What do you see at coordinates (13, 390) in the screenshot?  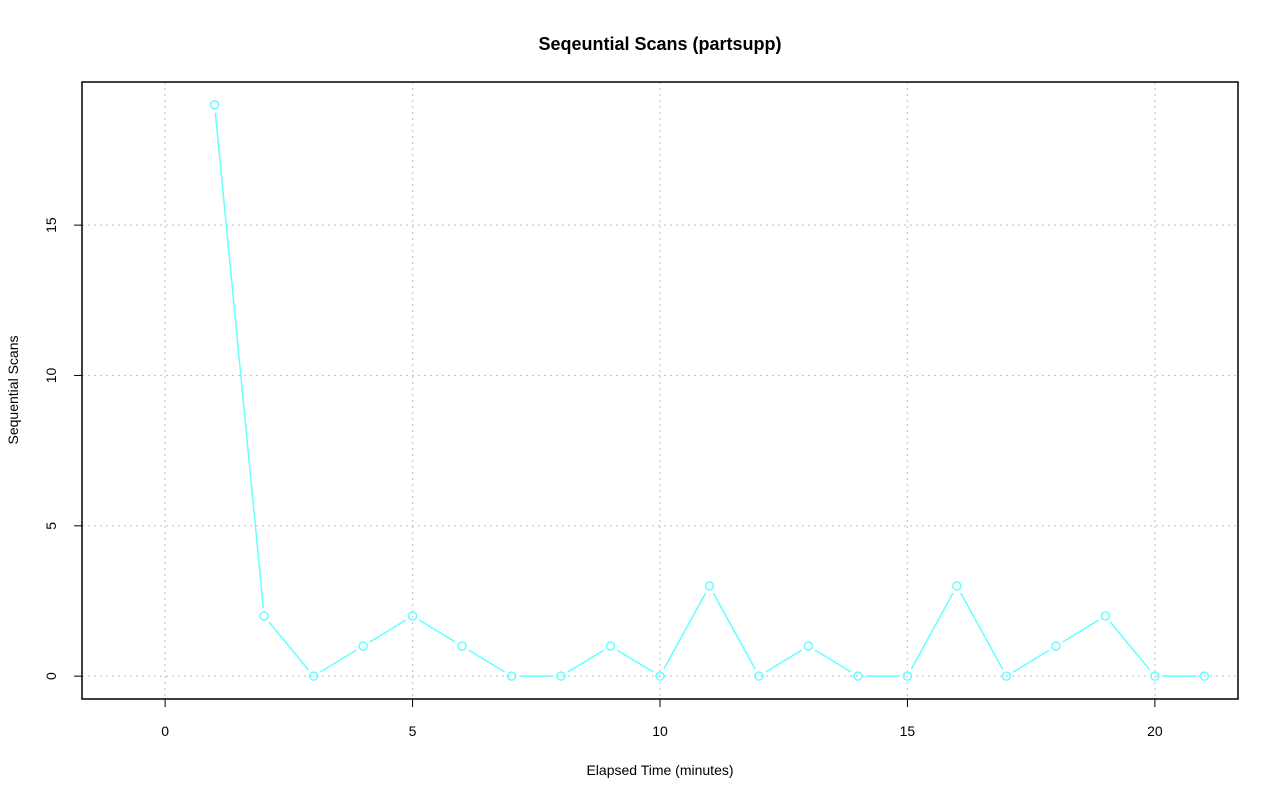 I see `y-axis-label: Sequential Scans` at bounding box center [13, 390].